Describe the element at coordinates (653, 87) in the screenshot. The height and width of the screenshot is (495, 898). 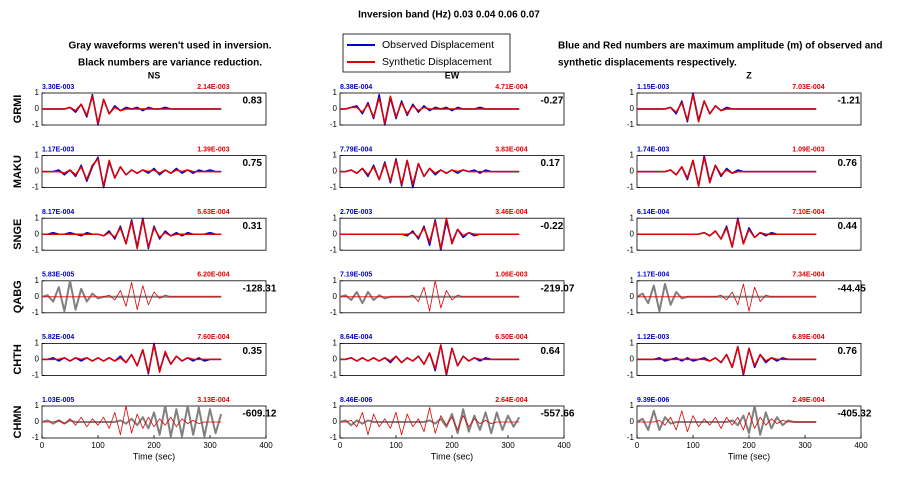
I see `observed-amplitude: 1.15E-003` at that location.